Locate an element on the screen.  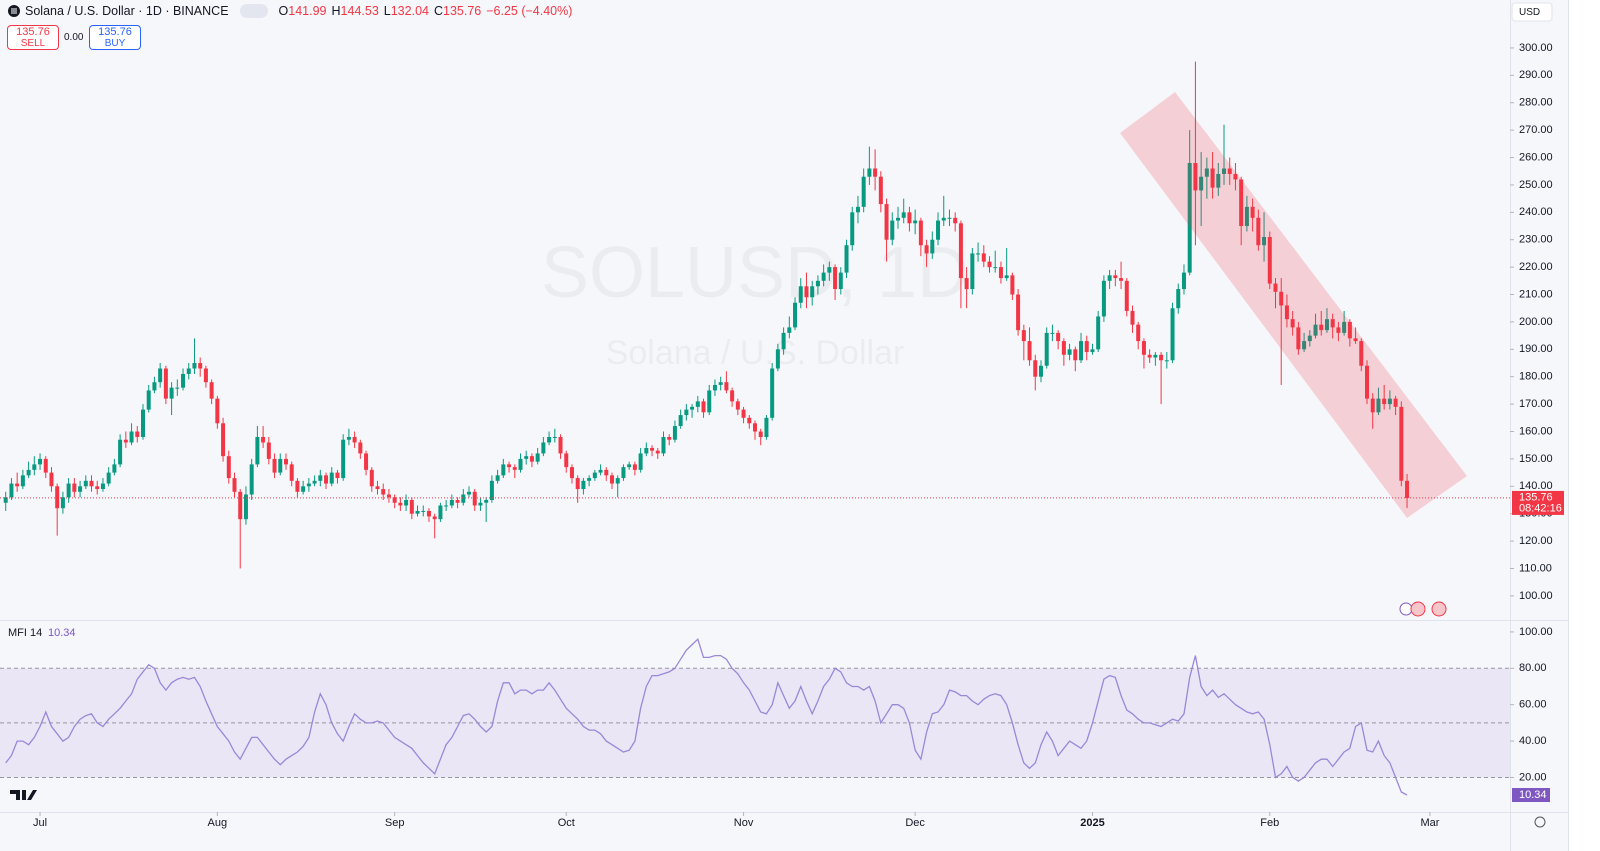
currency-box is located at coordinates (1532, 12).